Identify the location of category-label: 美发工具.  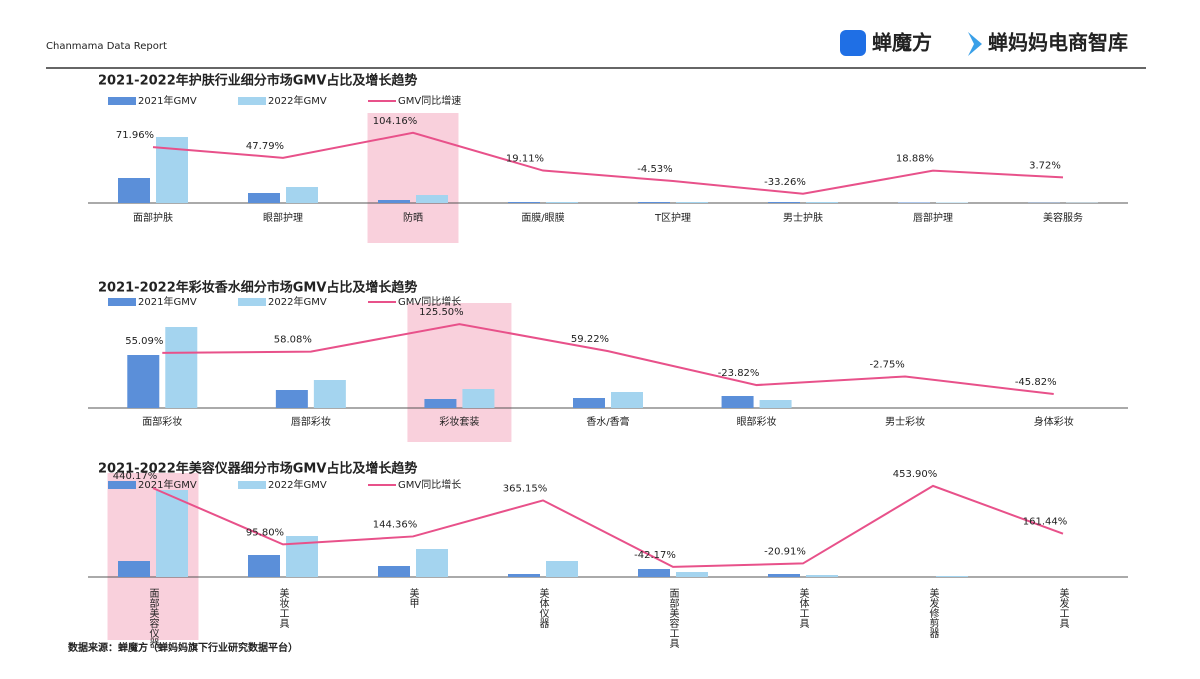
(1063, 608).